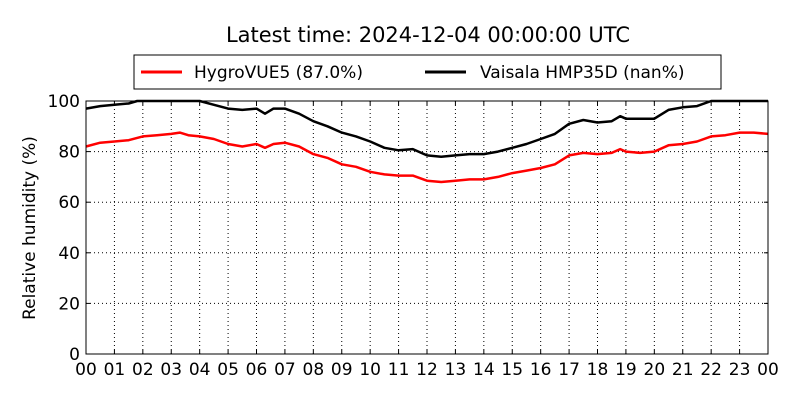 This screenshot has width=800, height=400. Describe the element at coordinates (655, 370) in the screenshot. I see `x-tick-label: 20` at that location.